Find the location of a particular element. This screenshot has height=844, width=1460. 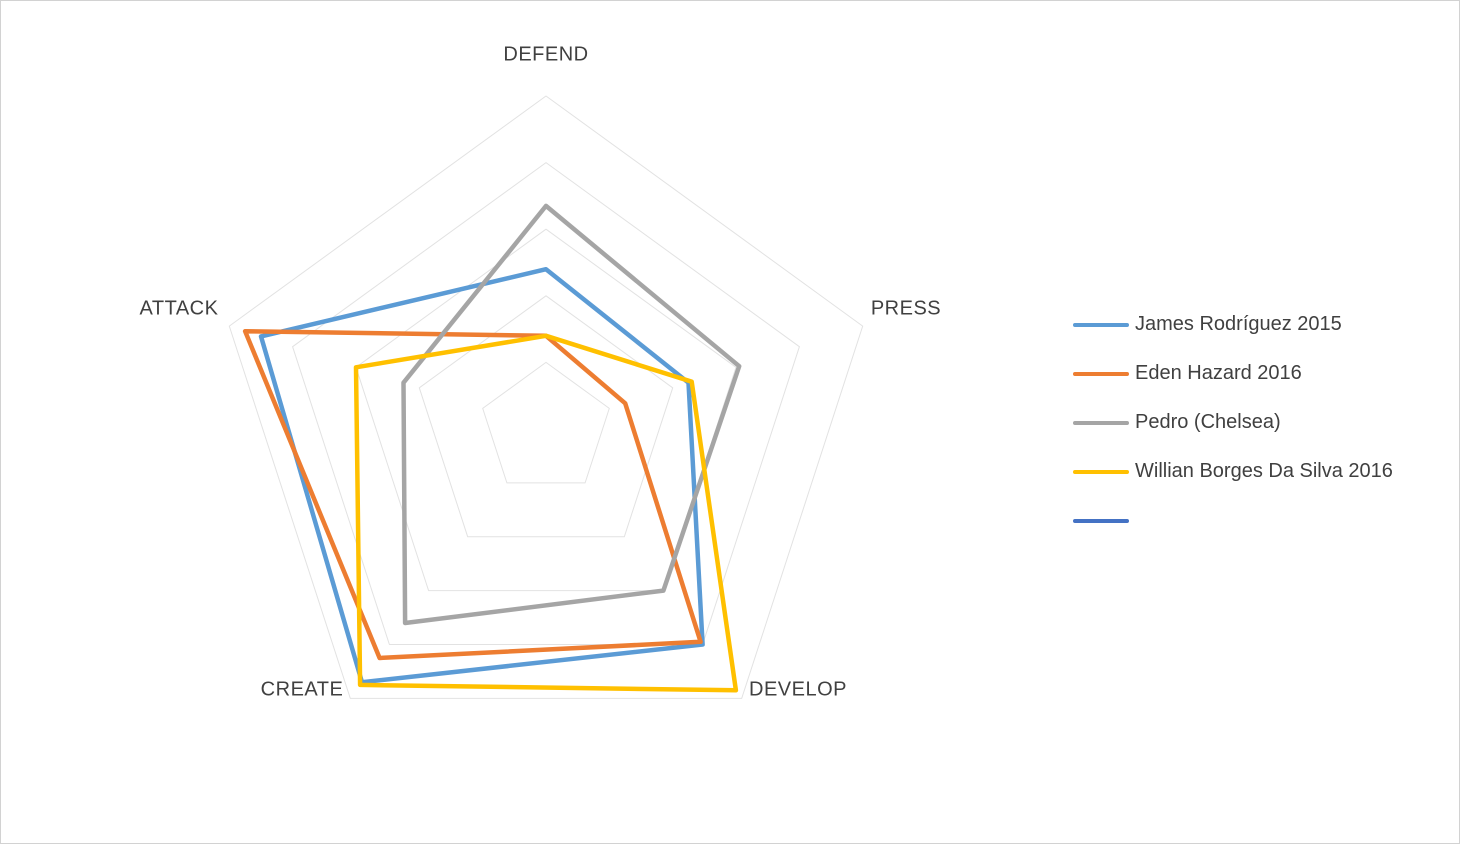

legend-item-pedro-chelsea: Pedro (Chelsea) is located at coordinates (1233, 422).